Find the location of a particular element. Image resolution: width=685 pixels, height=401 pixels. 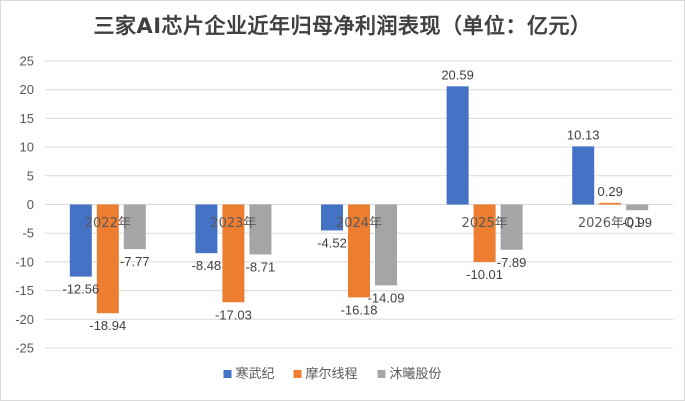

data-label: 0.29 is located at coordinates (610, 191).